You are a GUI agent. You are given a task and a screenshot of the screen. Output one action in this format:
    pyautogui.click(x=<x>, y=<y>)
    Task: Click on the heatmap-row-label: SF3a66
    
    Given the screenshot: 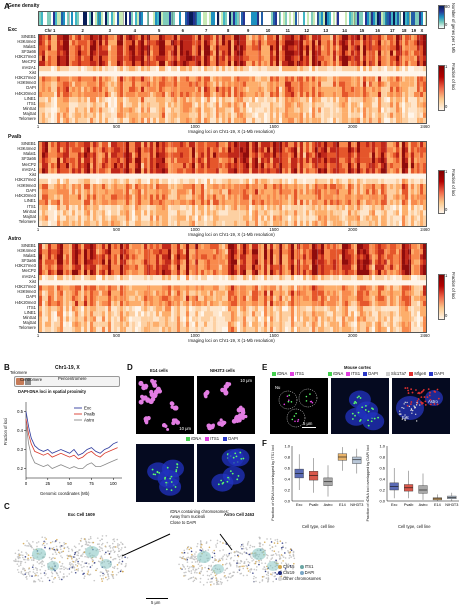 What is the action you would take?
    pyautogui.click(x=28, y=52)
    